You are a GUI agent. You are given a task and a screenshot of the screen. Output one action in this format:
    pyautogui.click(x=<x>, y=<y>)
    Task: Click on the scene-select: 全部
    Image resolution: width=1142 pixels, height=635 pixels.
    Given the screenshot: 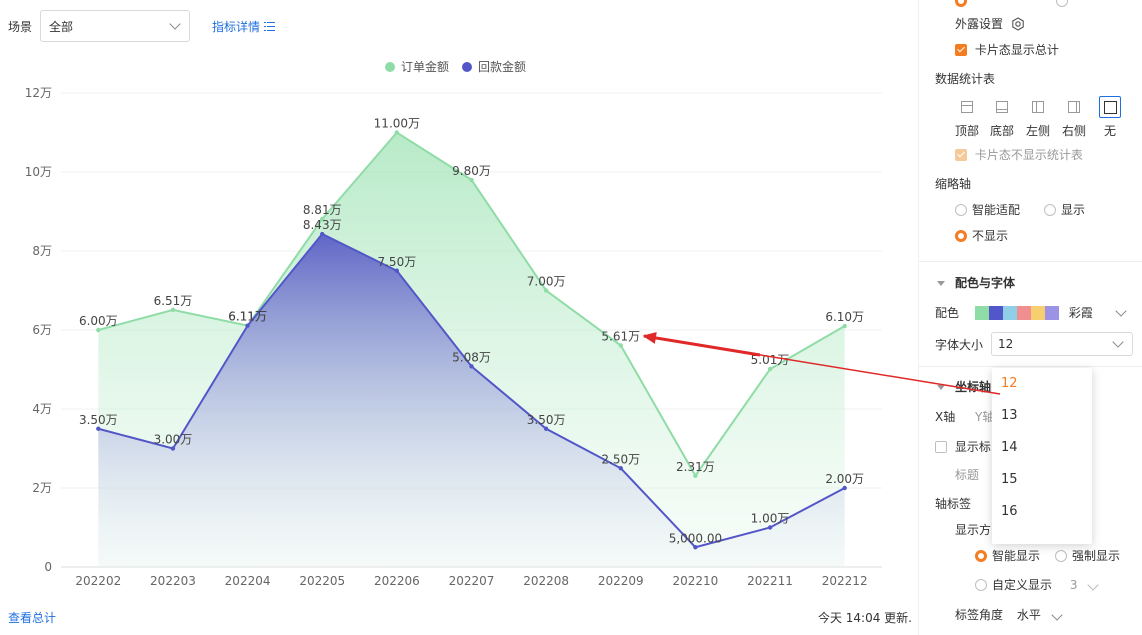 What is the action you would take?
    pyautogui.click(x=115, y=26)
    